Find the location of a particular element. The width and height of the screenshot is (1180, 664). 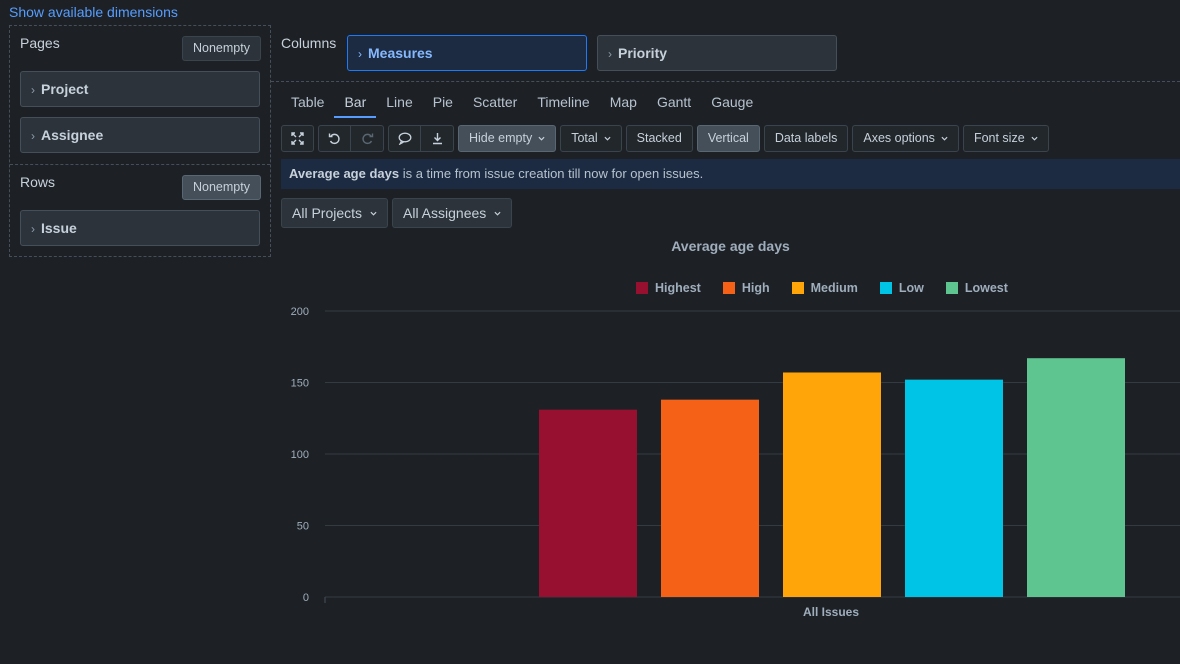

column-chip-measures: › Measures is located at coordinates (467, 53).